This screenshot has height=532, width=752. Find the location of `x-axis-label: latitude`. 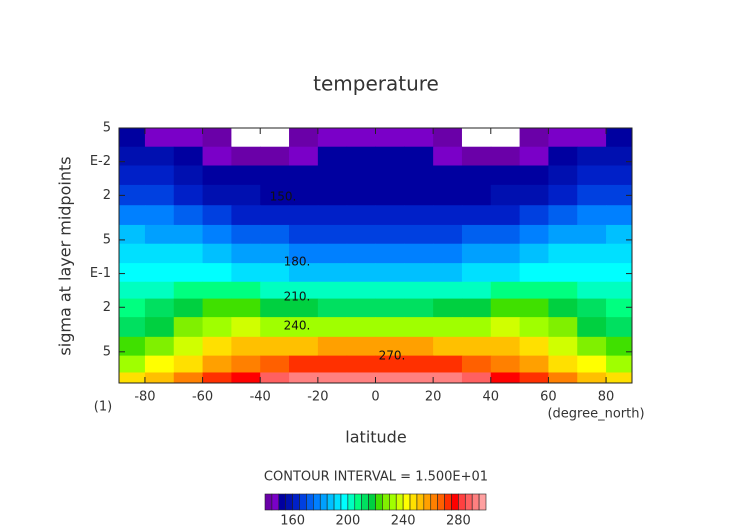

x-axis-label: latitude is located at coordinates (375, 437).